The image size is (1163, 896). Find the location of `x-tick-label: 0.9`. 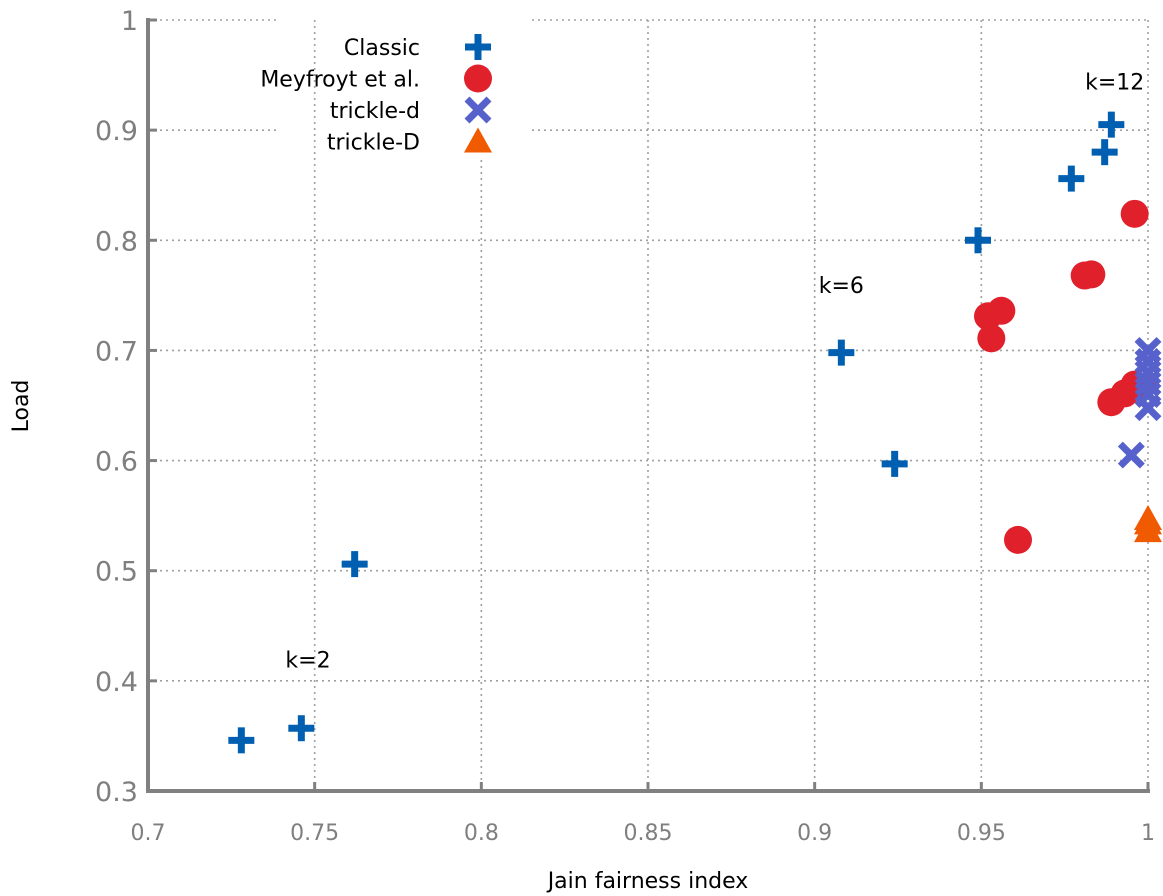

x-tick-label: 0.9 is located at coordinates (814, 833).